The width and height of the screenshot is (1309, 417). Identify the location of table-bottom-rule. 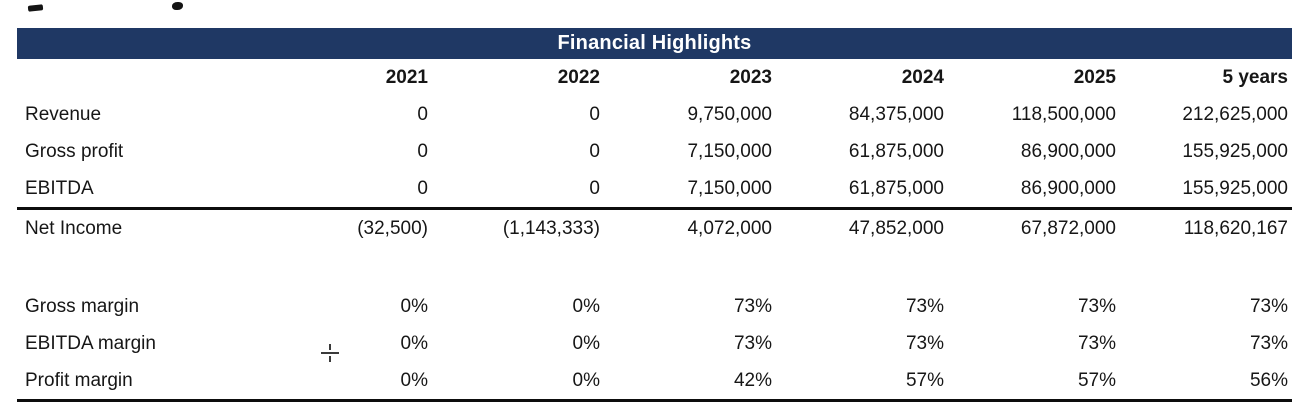
(654, 402).